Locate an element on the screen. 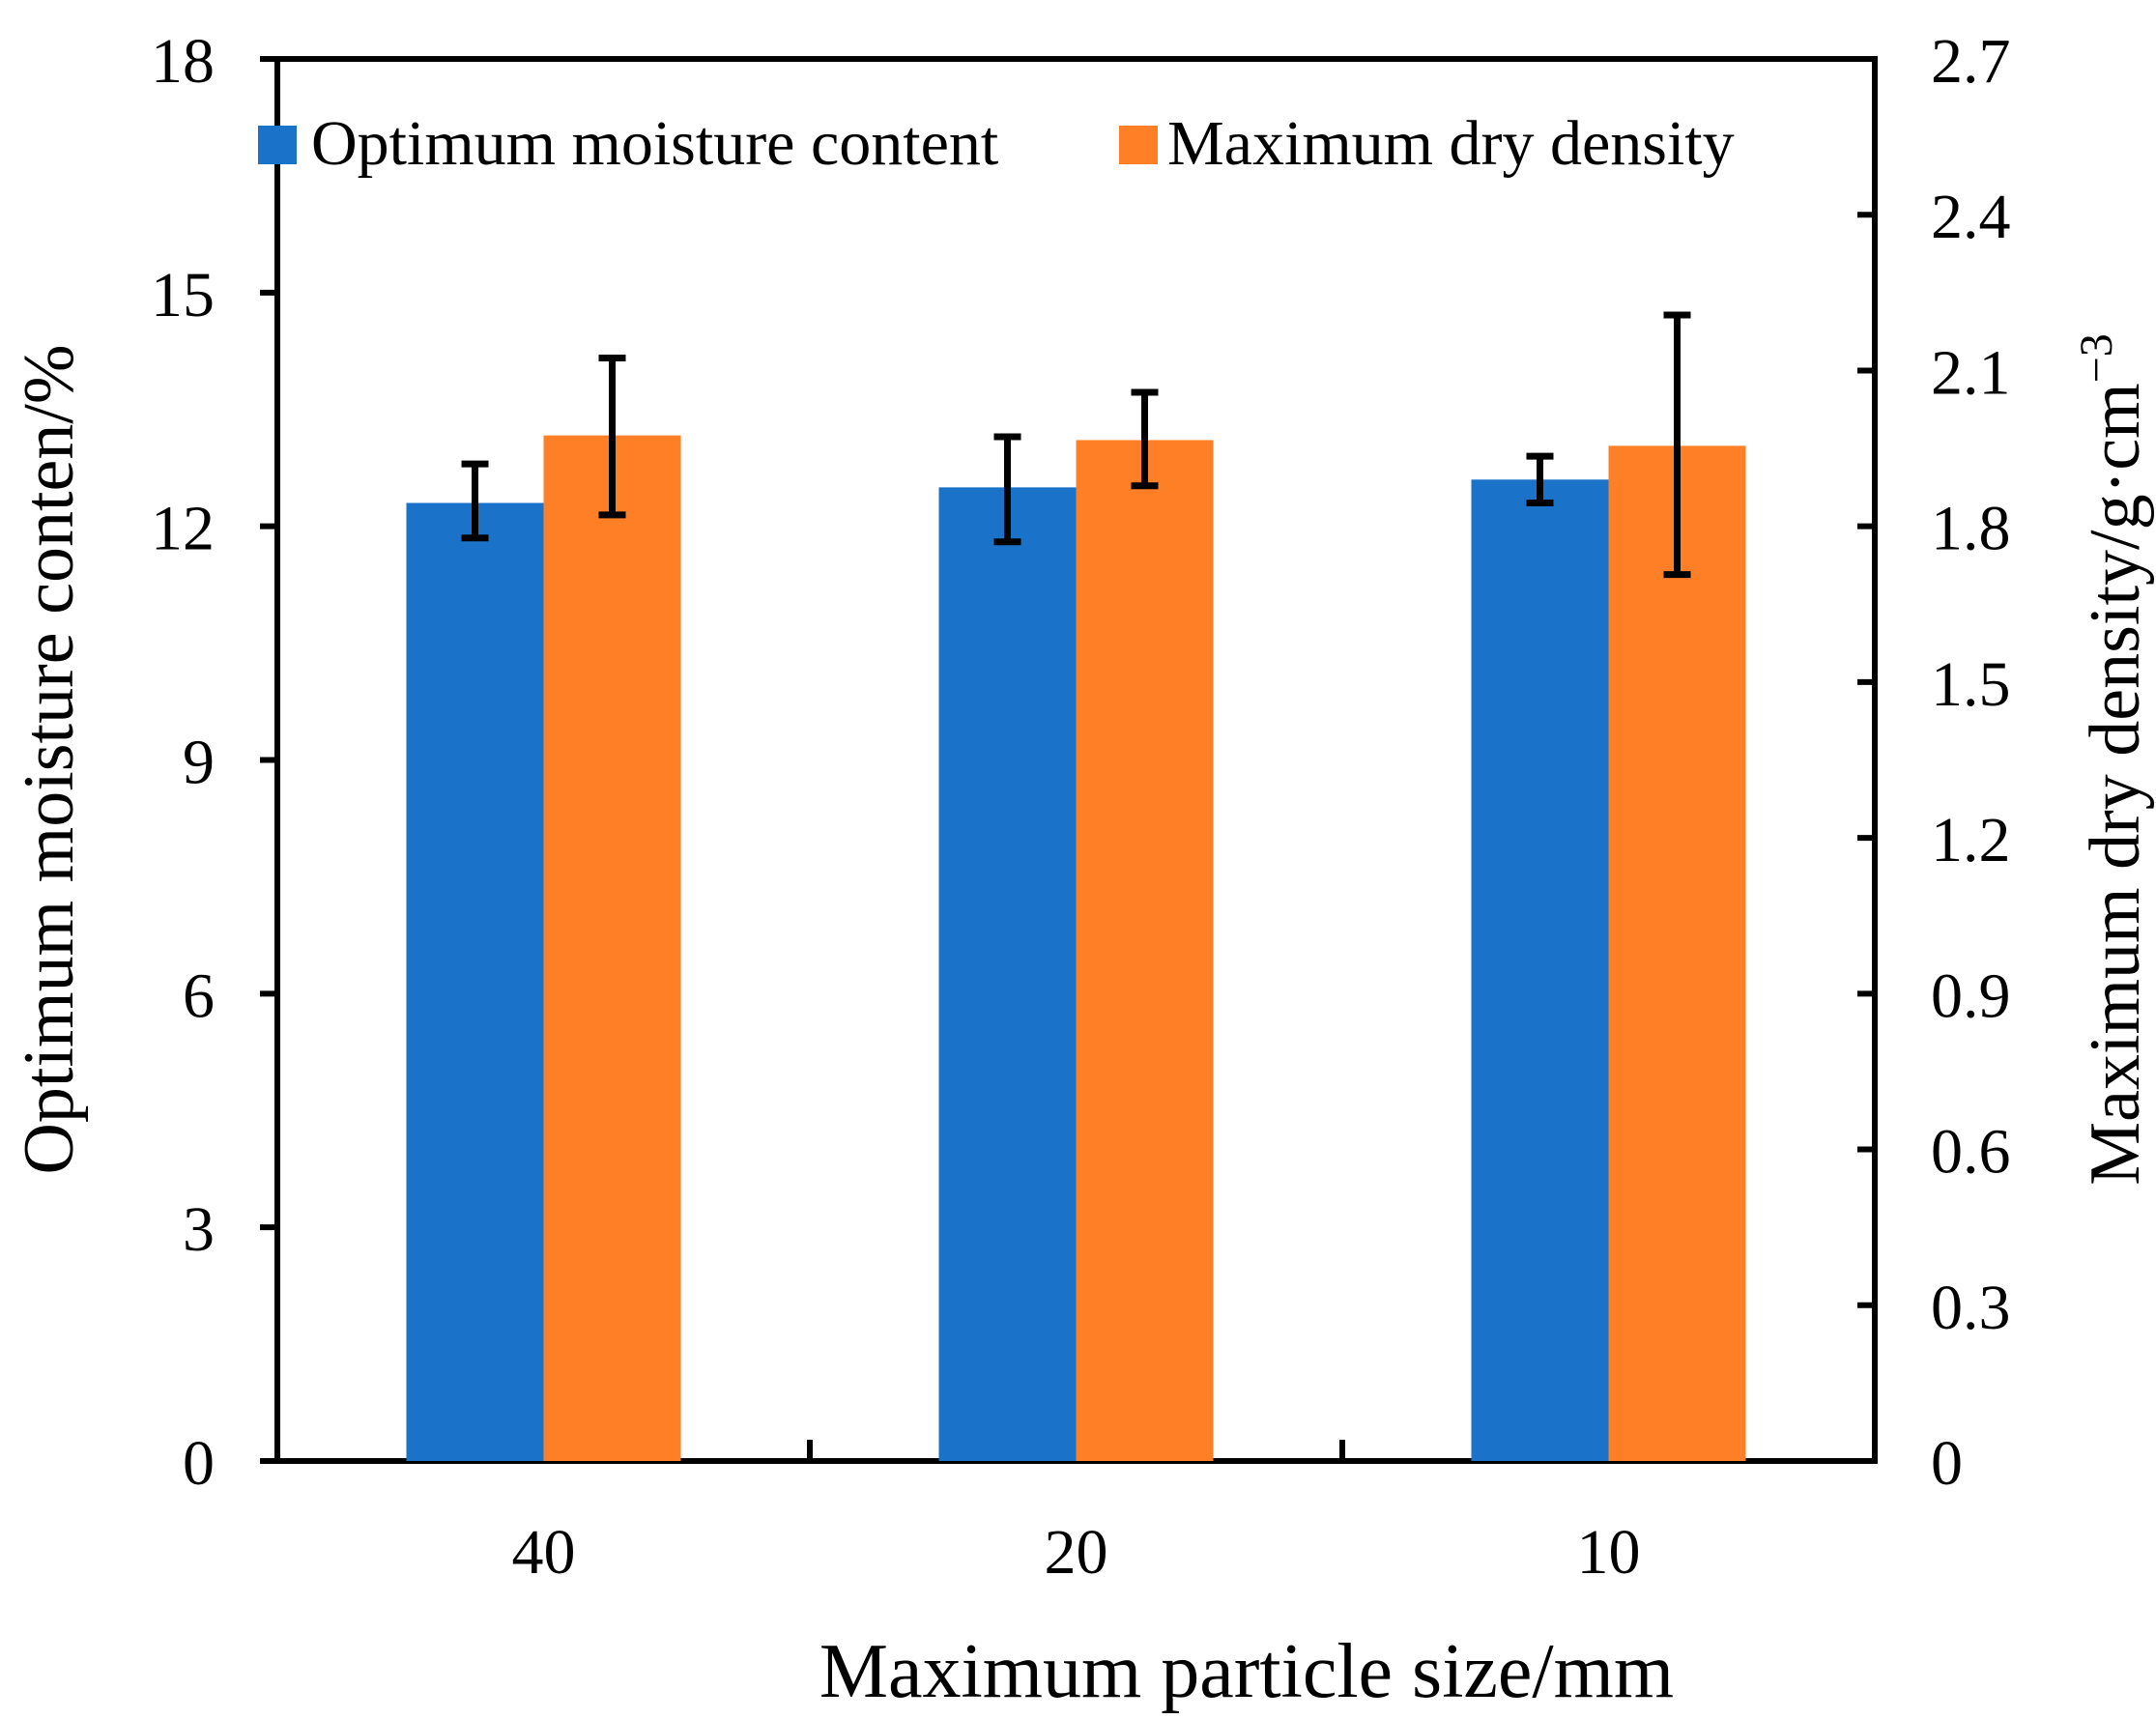  right-y-axis-title-main: Maximum dry density/g·cm is located at coordinates (2115, 784).